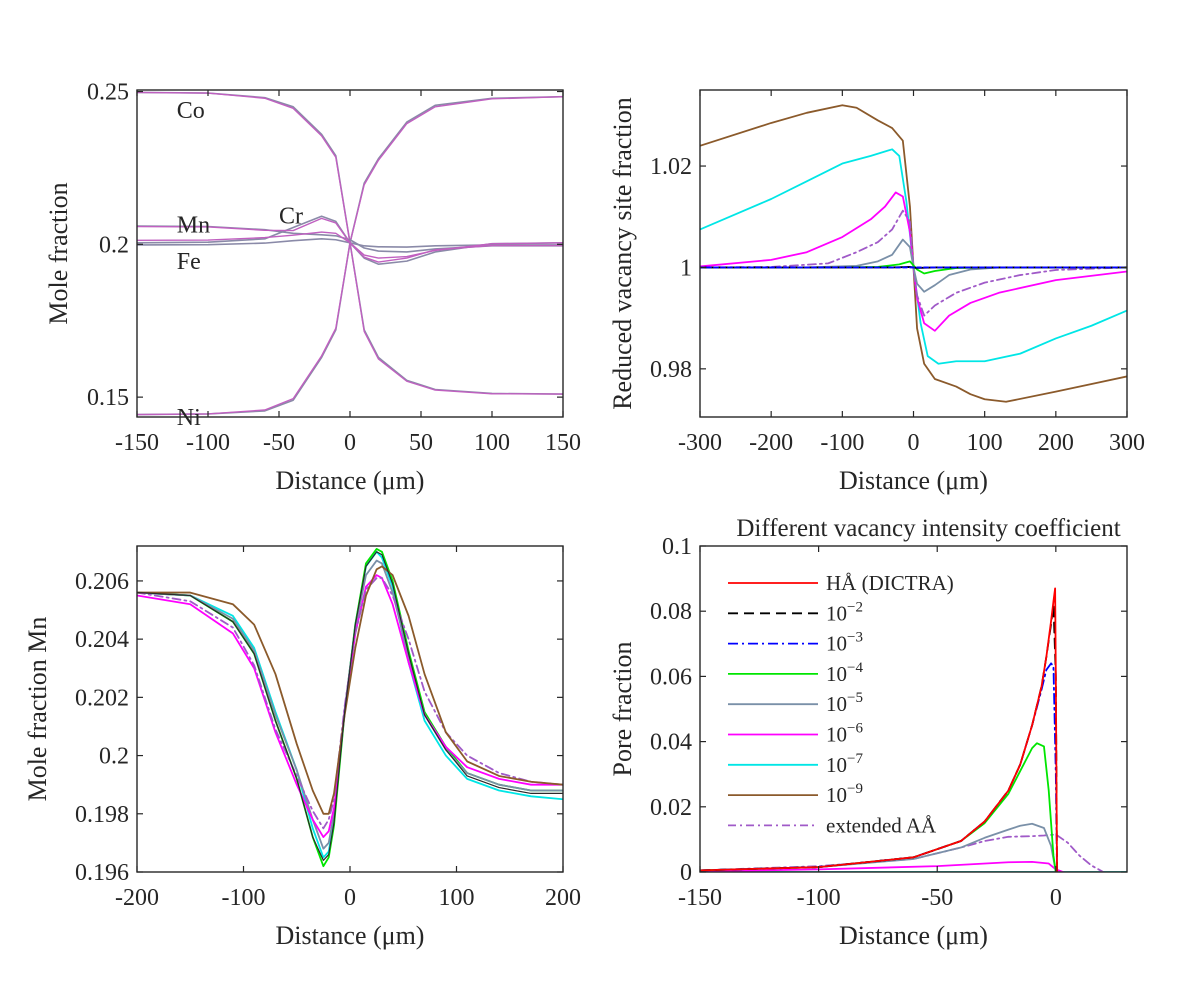  I want to click on y-tick-label: 0.202, so click(102, 698).